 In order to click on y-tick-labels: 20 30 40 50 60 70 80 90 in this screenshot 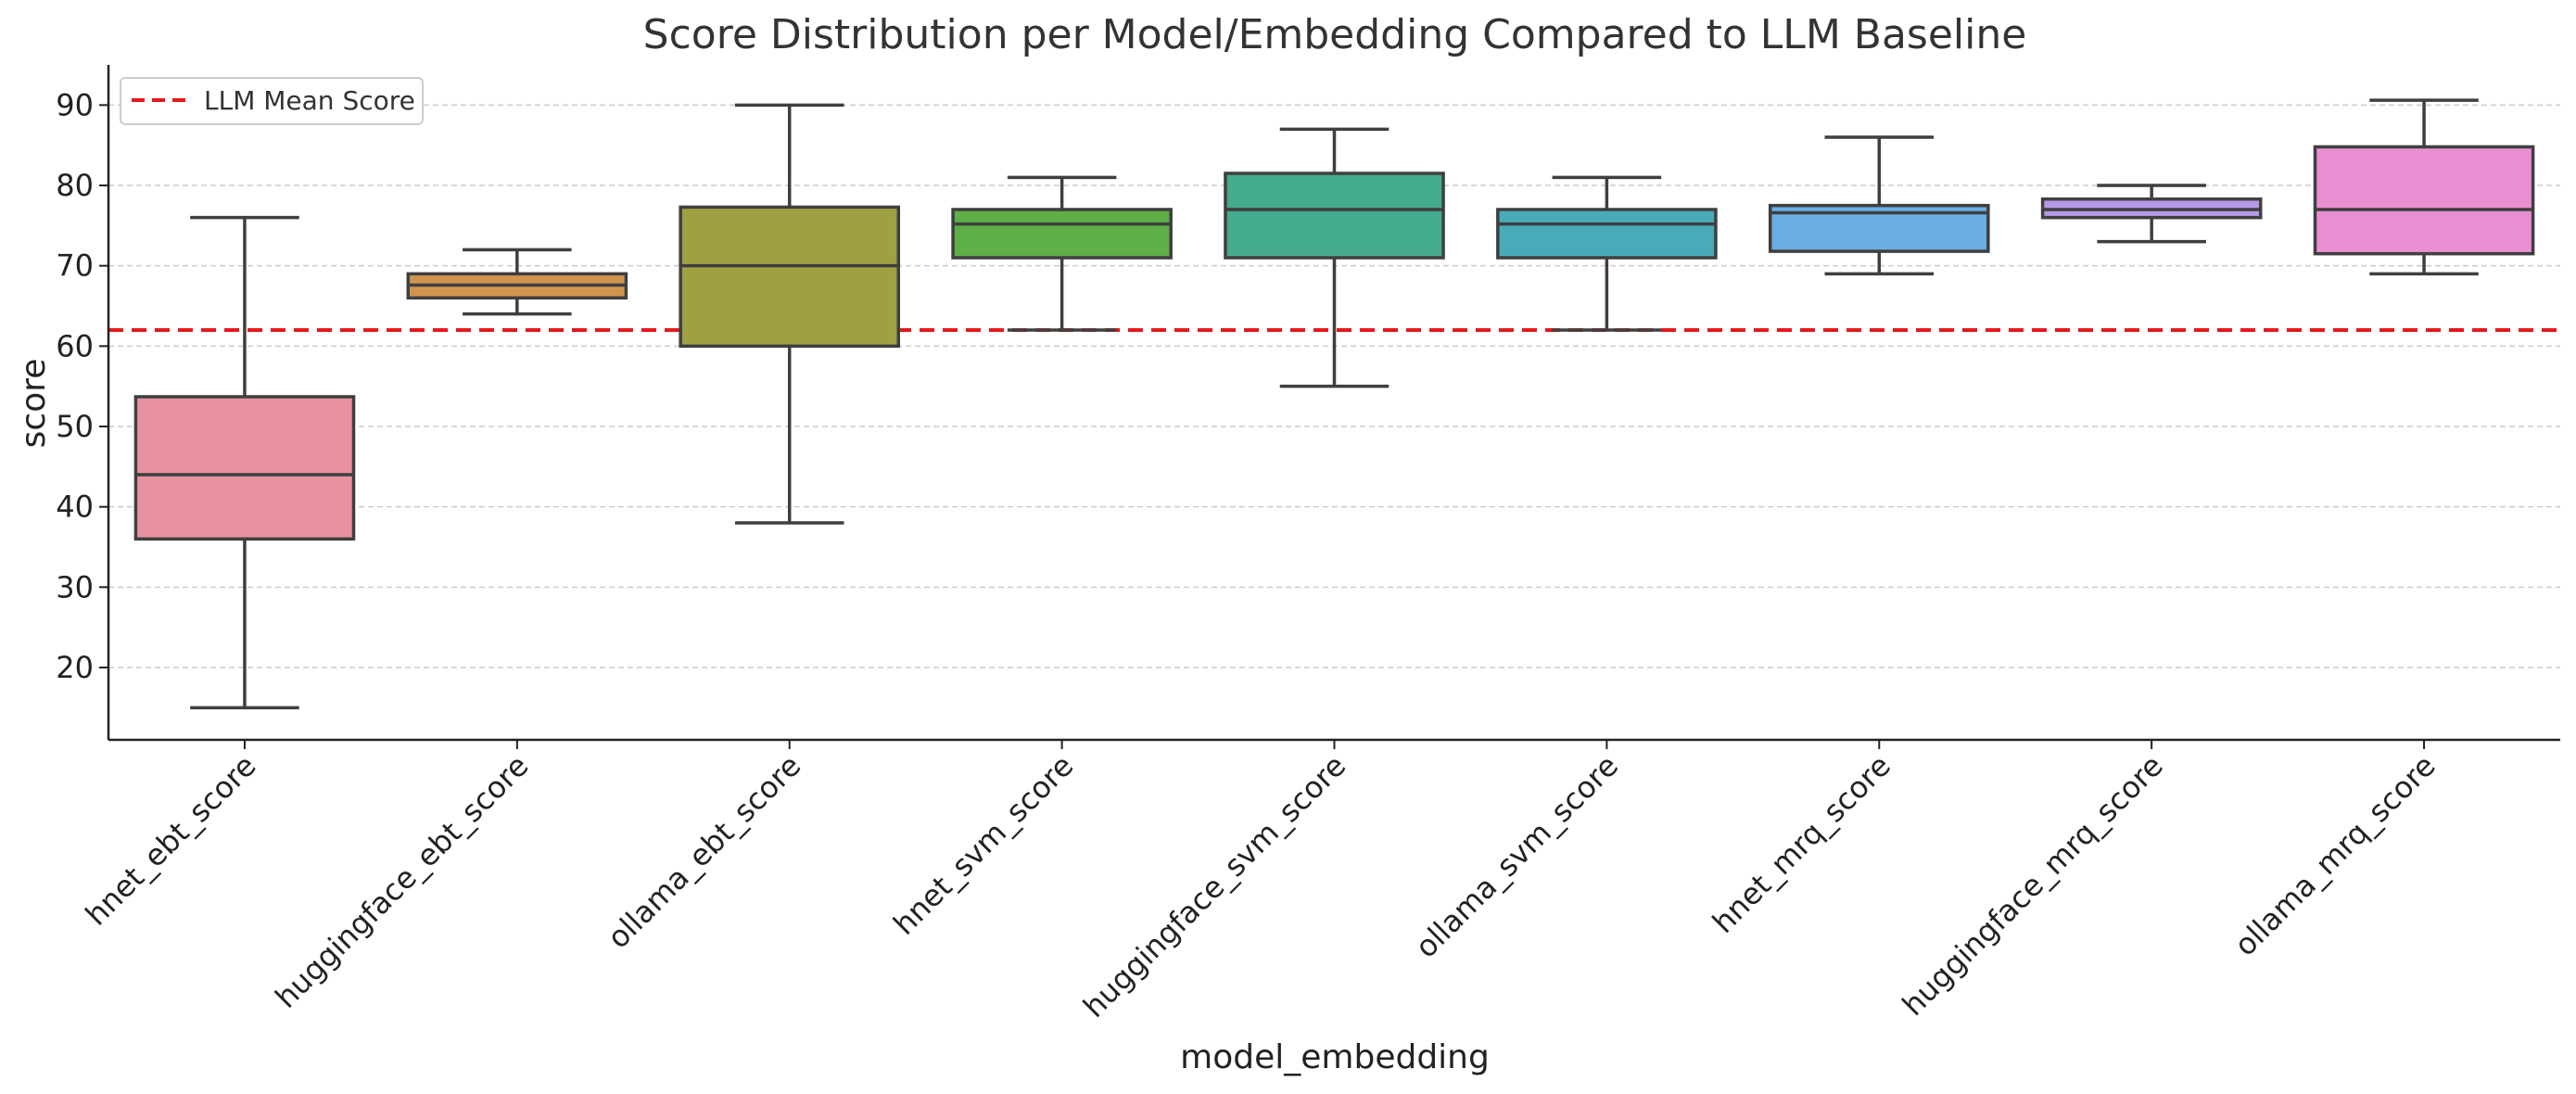, I will do `click(75, 386)`.